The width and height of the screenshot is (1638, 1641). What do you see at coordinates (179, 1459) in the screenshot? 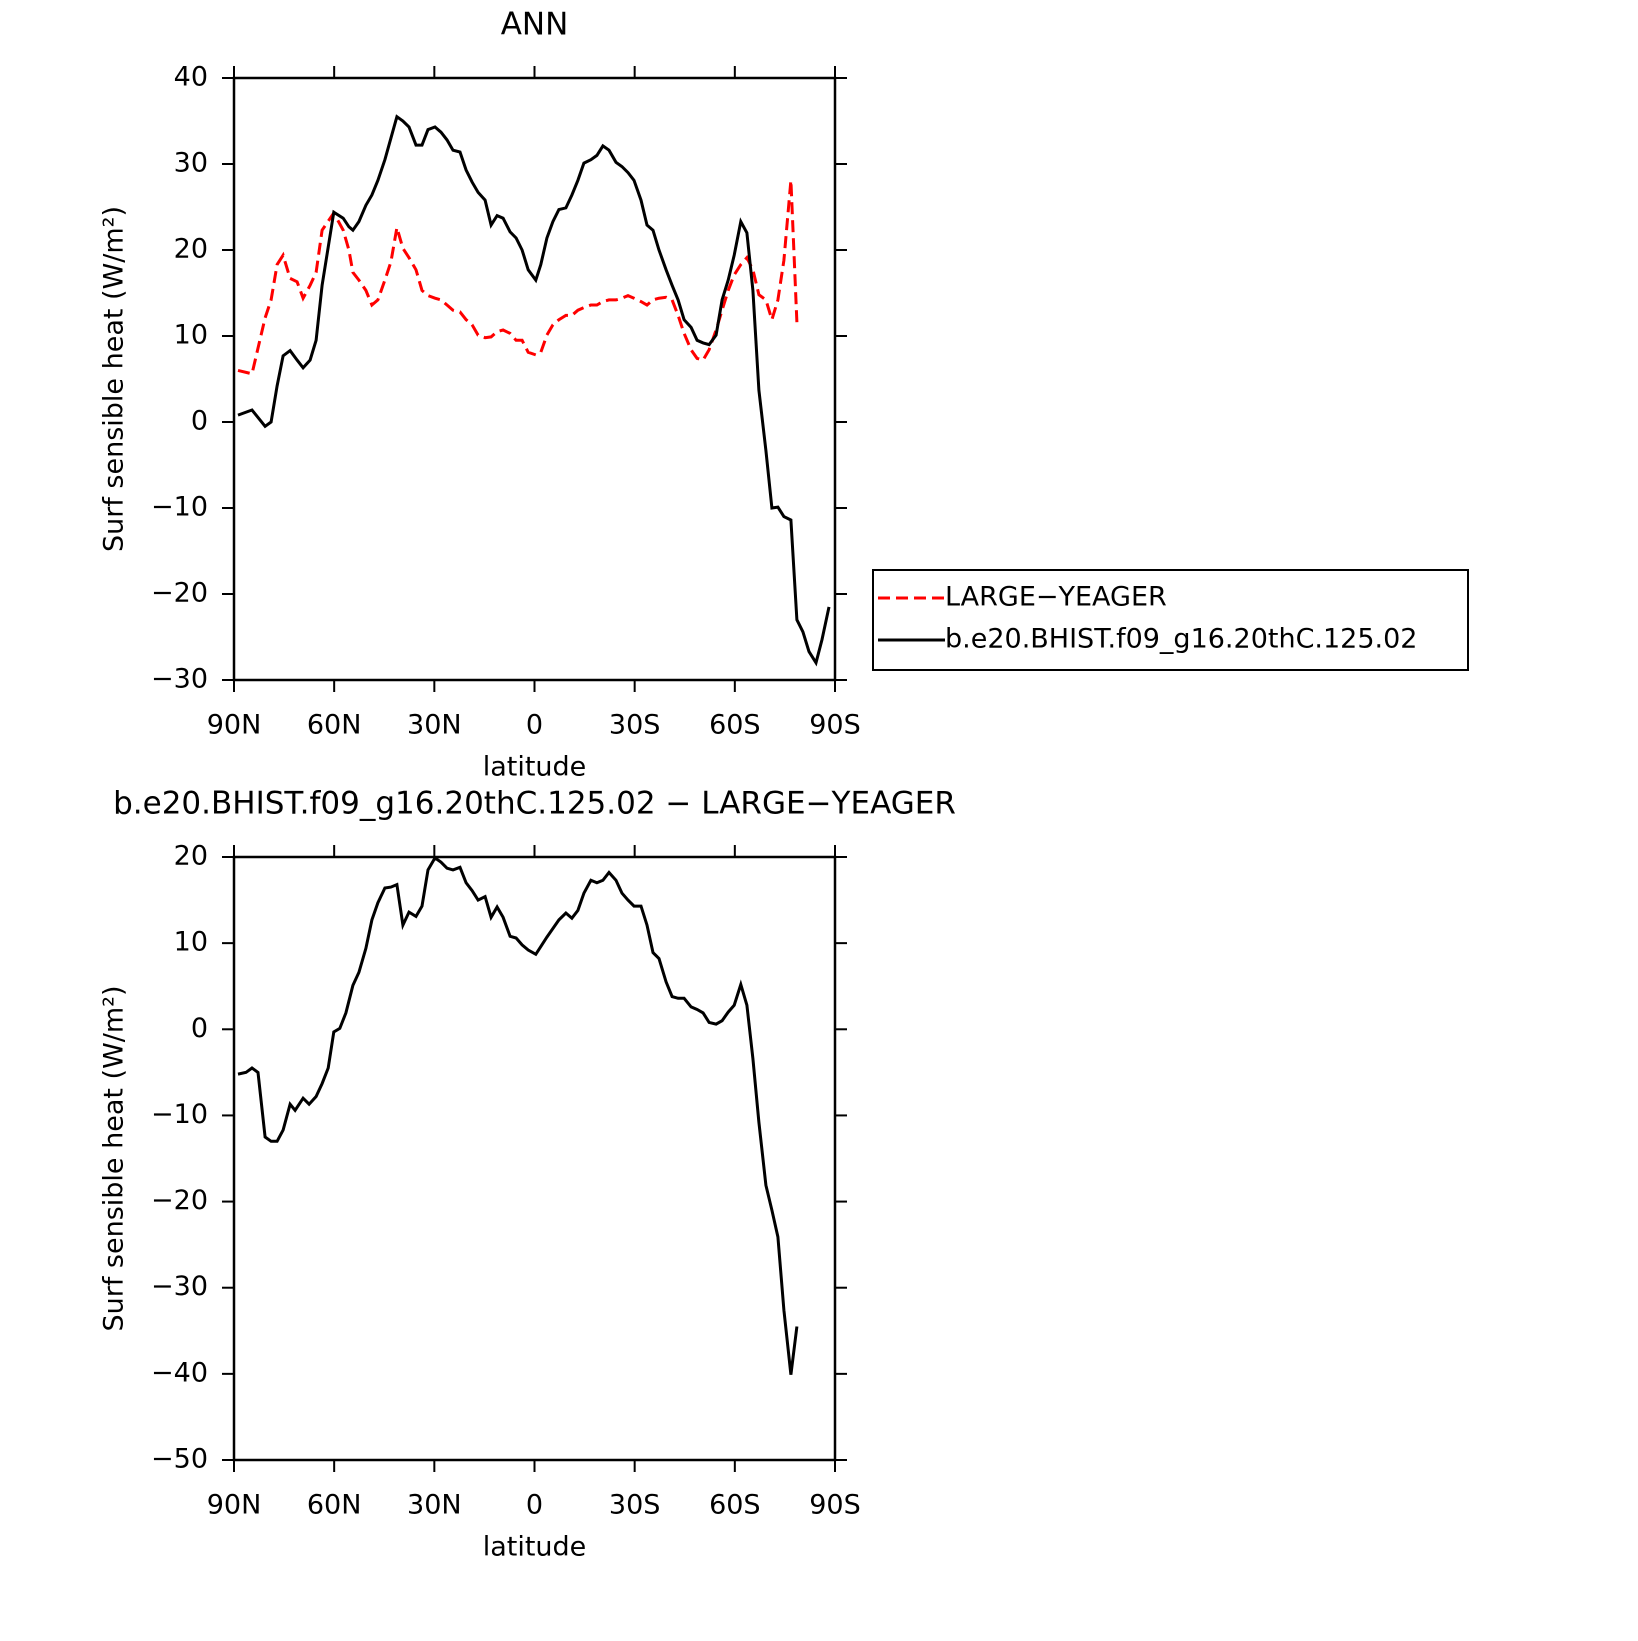
I see `y-tick-label: −50` at bounding box center [179, 1459].